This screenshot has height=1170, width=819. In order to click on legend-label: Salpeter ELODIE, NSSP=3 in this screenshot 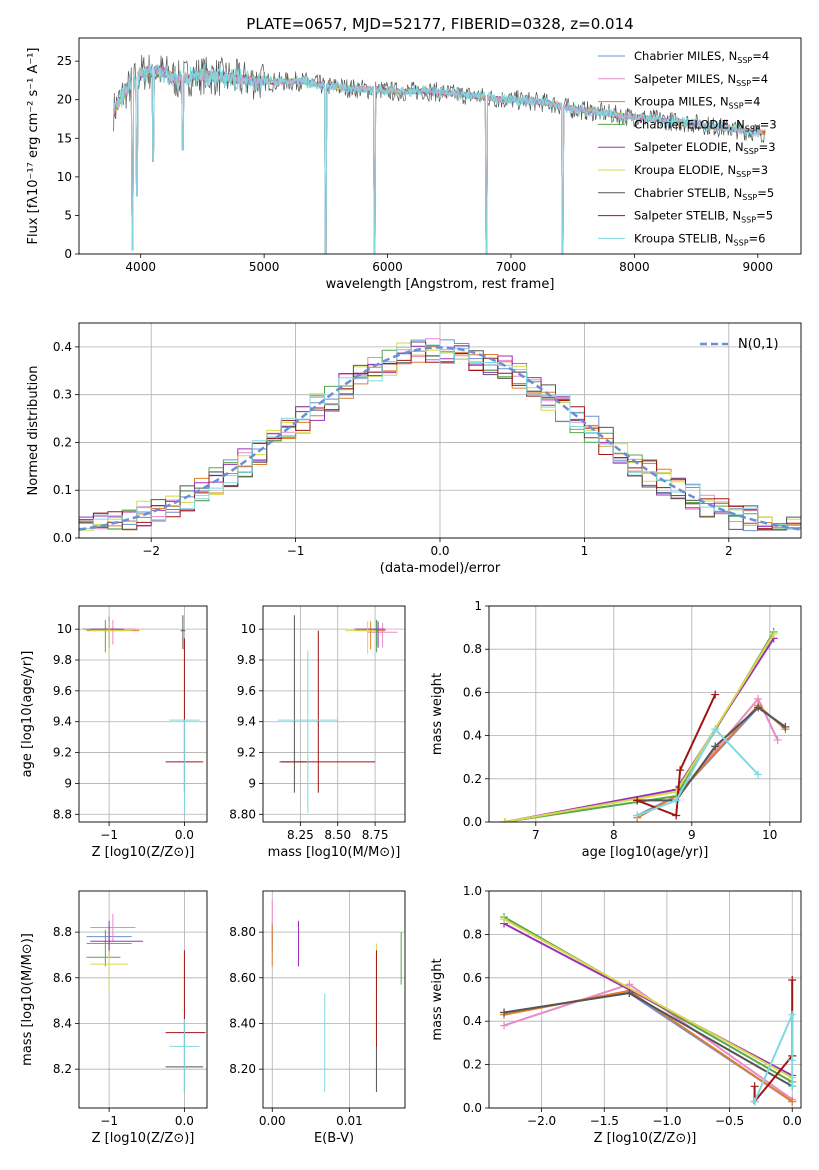, I will do `click(705, 148)`.